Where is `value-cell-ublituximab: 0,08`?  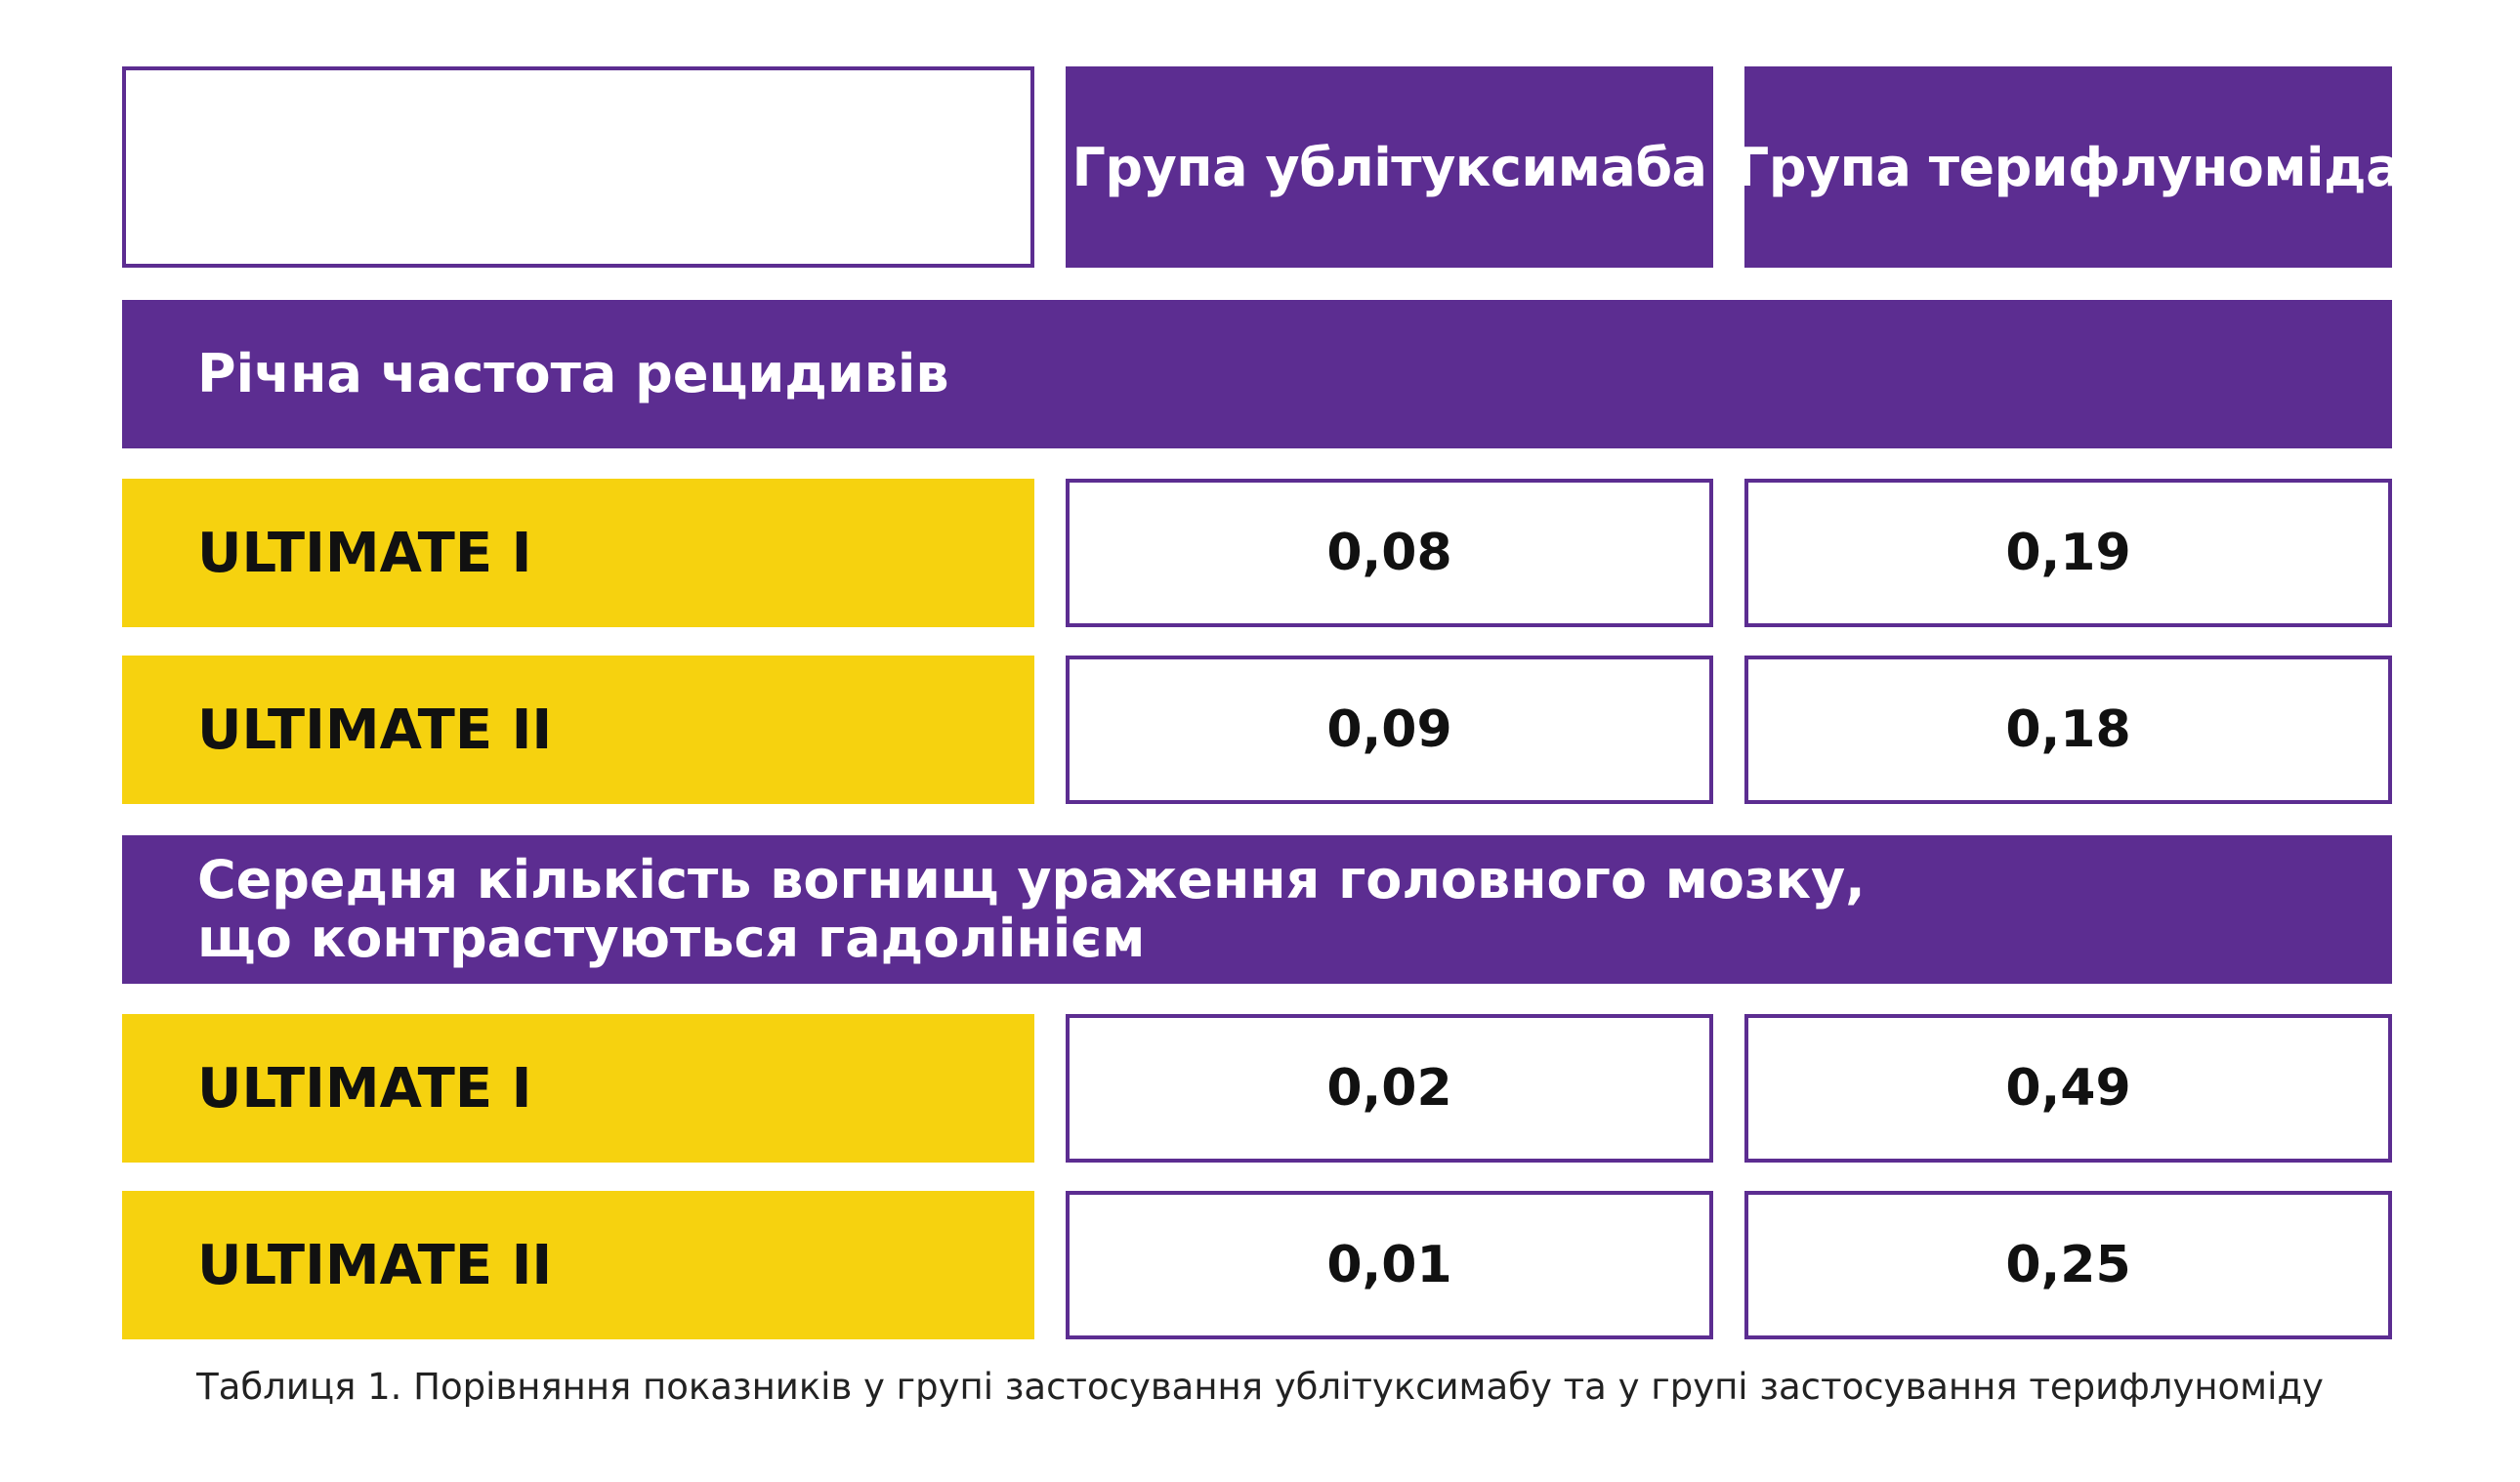
value-cell-ublituximab: 0,08 is located at coordinates (1389, 553).